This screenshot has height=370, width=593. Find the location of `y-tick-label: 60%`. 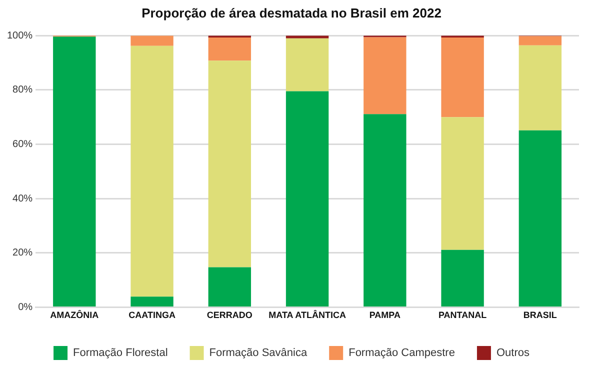

y-tick-label: 60% is located at coordinates (22, 144).